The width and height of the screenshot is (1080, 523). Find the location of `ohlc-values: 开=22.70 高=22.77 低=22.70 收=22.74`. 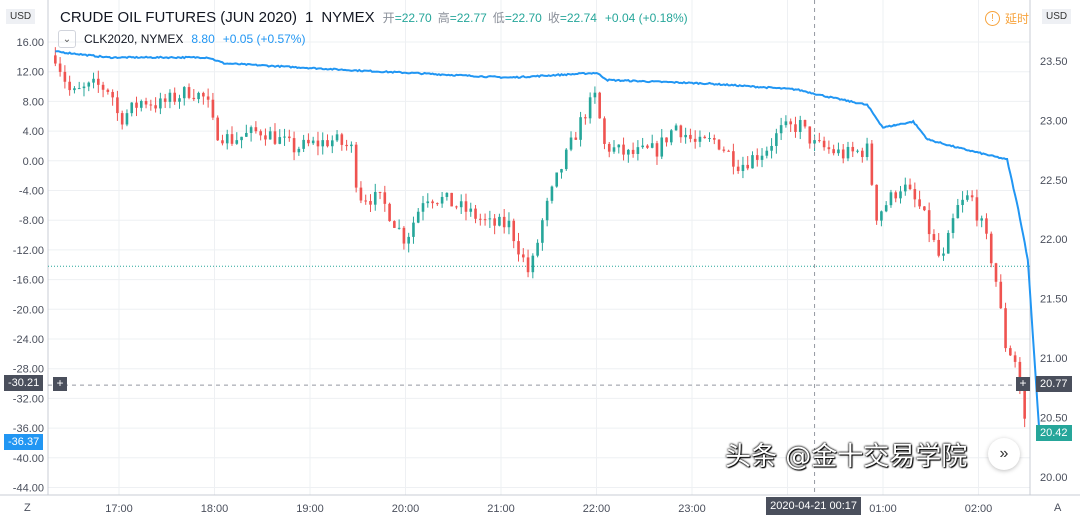

ohlc-values: 开=22.70 高=22.77 低=22.70 收=22.74 is located at coordinates (490, 17).